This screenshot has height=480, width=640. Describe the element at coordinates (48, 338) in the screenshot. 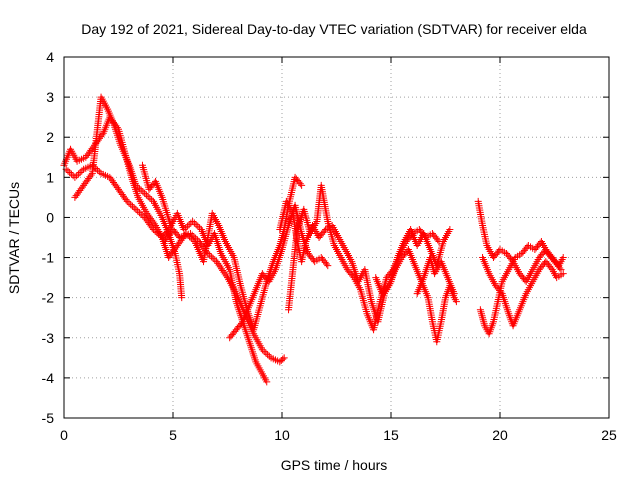

I see `y-tick-label: -3` at that location.